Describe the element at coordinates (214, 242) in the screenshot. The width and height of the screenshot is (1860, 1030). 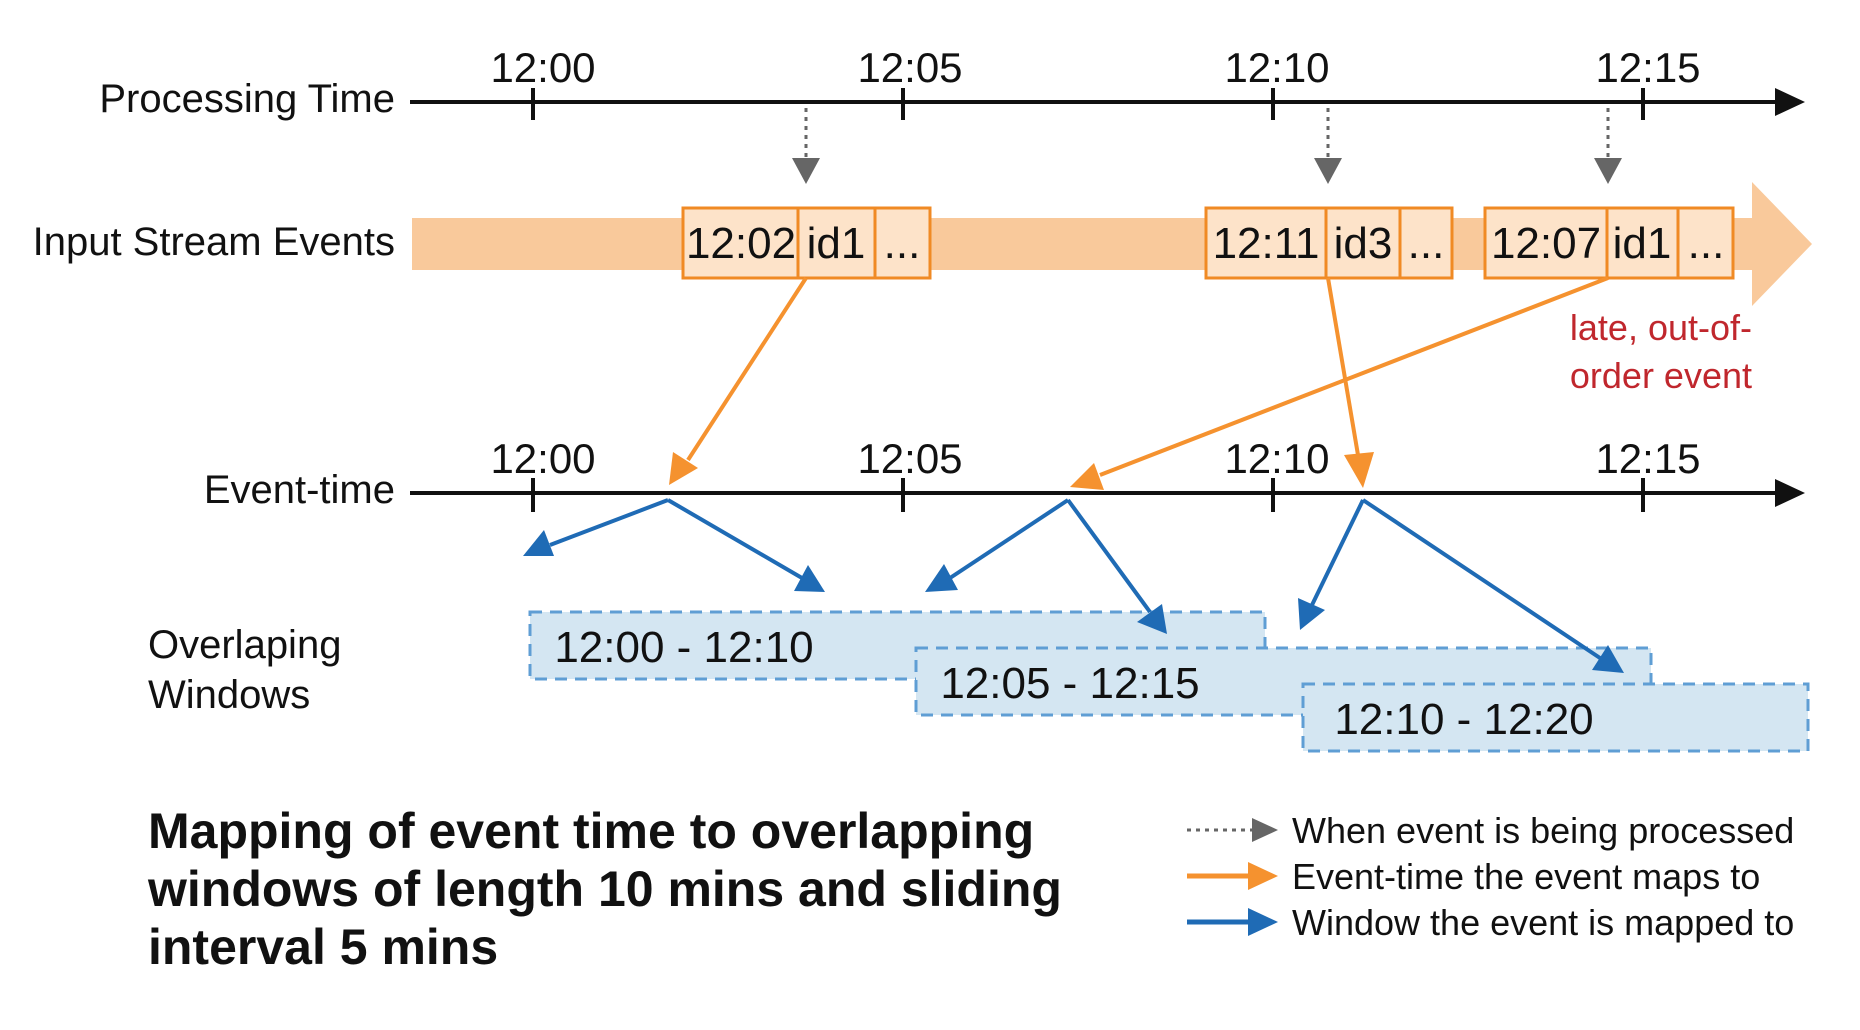
I see `input-stream-label: Input Stream Events` at that location.